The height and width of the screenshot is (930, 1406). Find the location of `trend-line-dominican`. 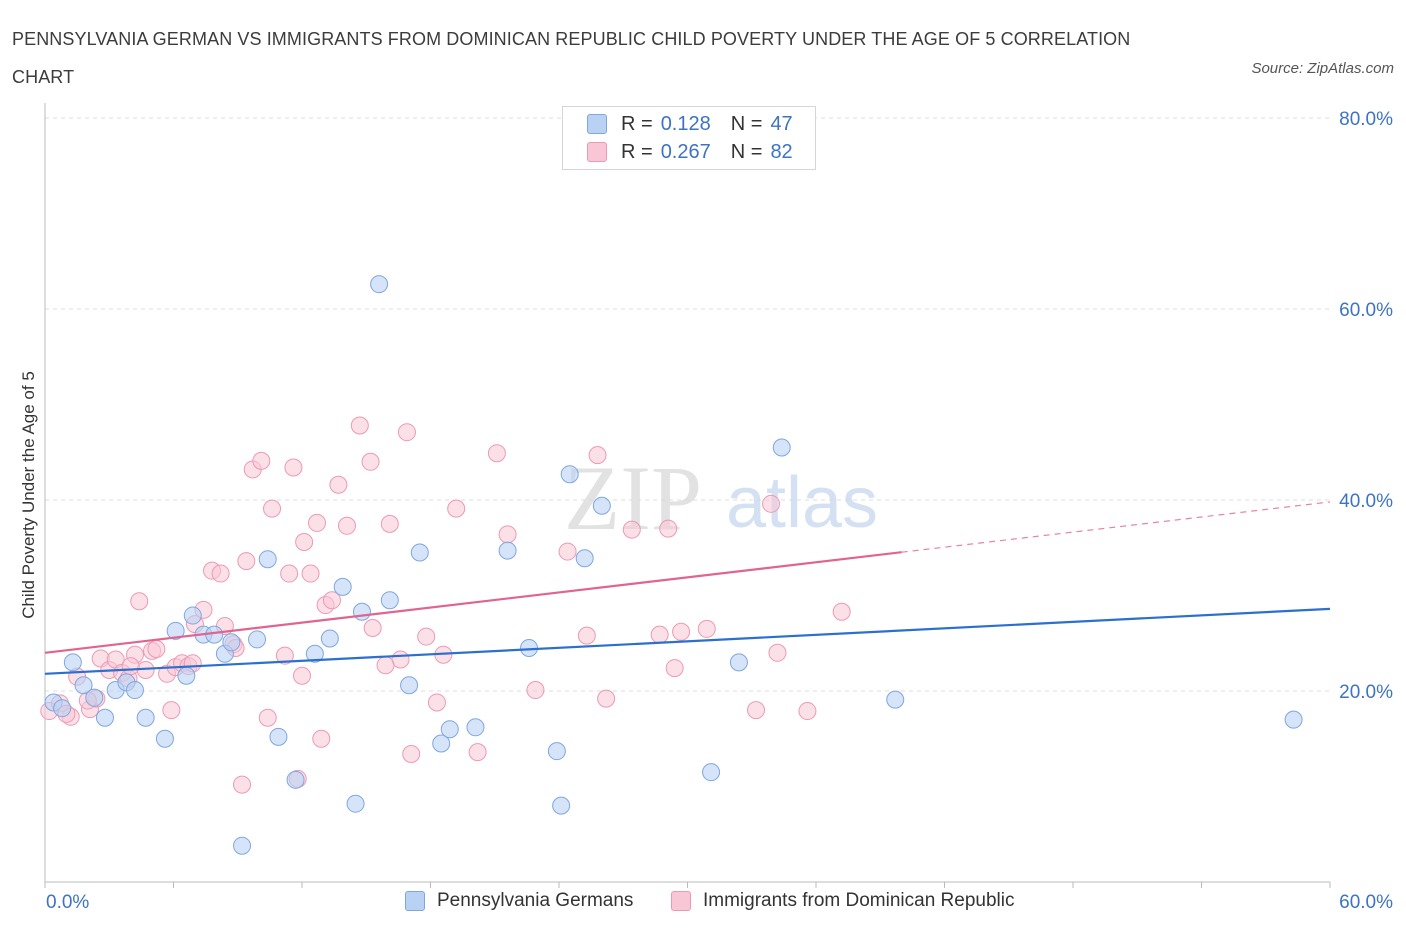

trend-line-dominican is located at coordinates (473, 602).